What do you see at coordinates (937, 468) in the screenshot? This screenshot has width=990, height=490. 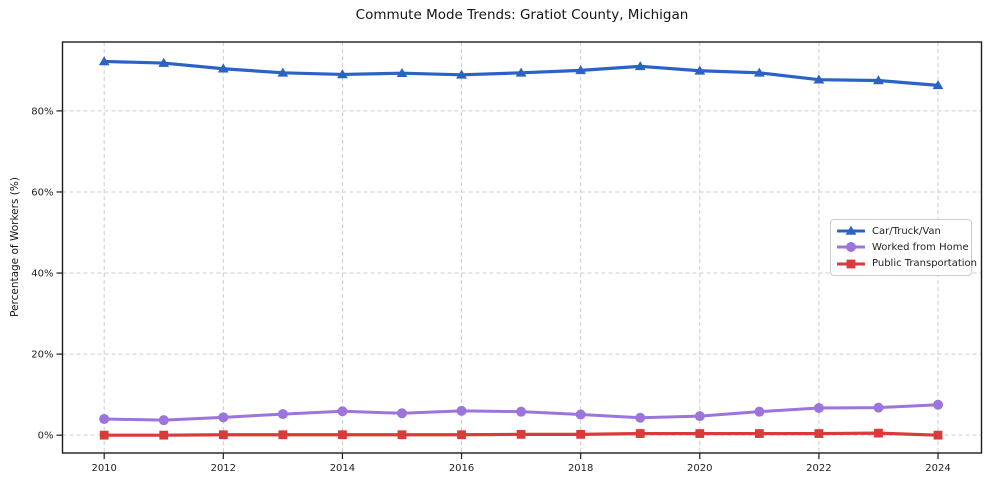 I see `x-tick-label: 2024` at bounding box center [937, 468].